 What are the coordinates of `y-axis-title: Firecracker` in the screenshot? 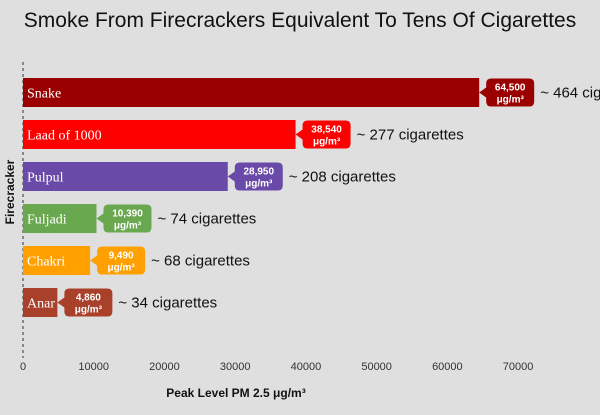 It's located at (10, 191).